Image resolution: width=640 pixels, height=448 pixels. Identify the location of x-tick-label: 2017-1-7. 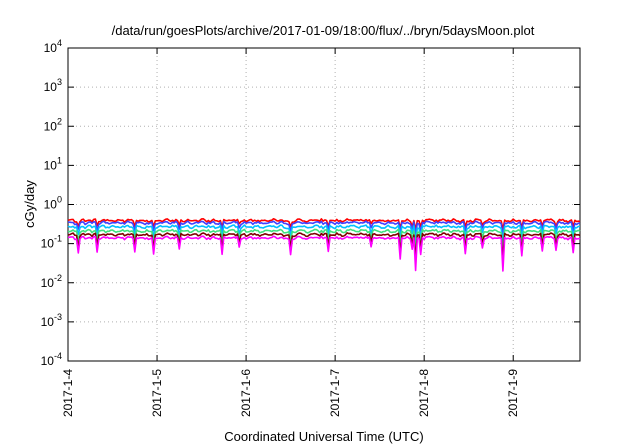
(335, 393).